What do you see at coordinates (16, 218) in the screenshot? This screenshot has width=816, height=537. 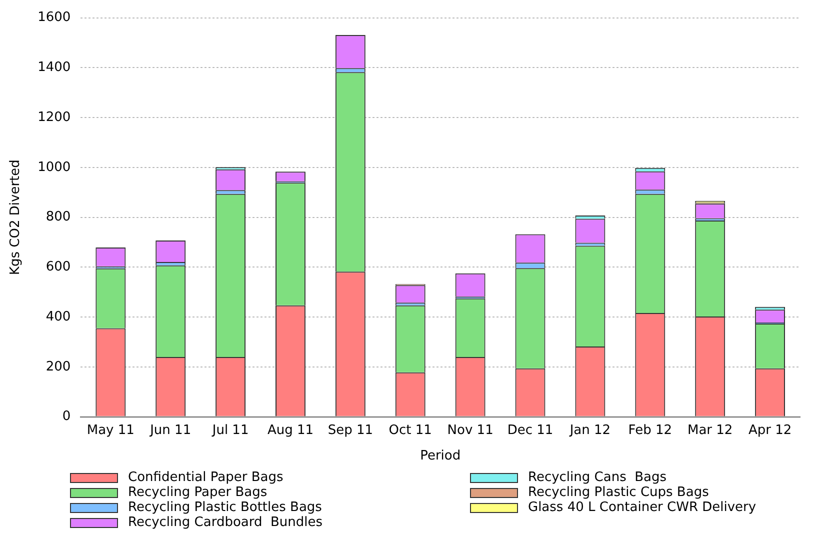 I see `y-axis-title: Kgs CO2 Diverted` at bounding box center [16, 218].